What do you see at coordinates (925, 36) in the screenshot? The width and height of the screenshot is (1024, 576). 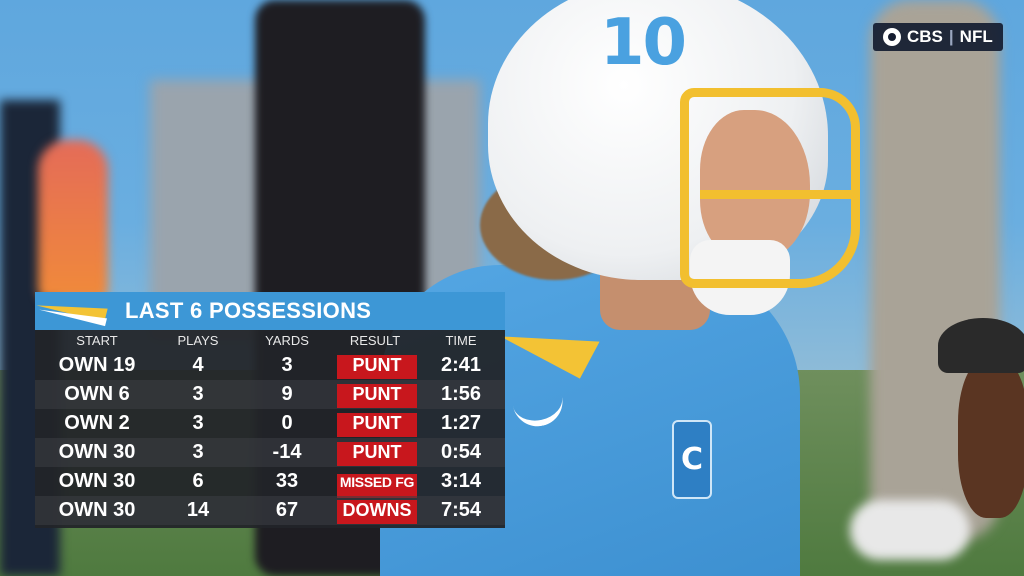 I see `network-brand: CBS` at bounding box center [925, 36].